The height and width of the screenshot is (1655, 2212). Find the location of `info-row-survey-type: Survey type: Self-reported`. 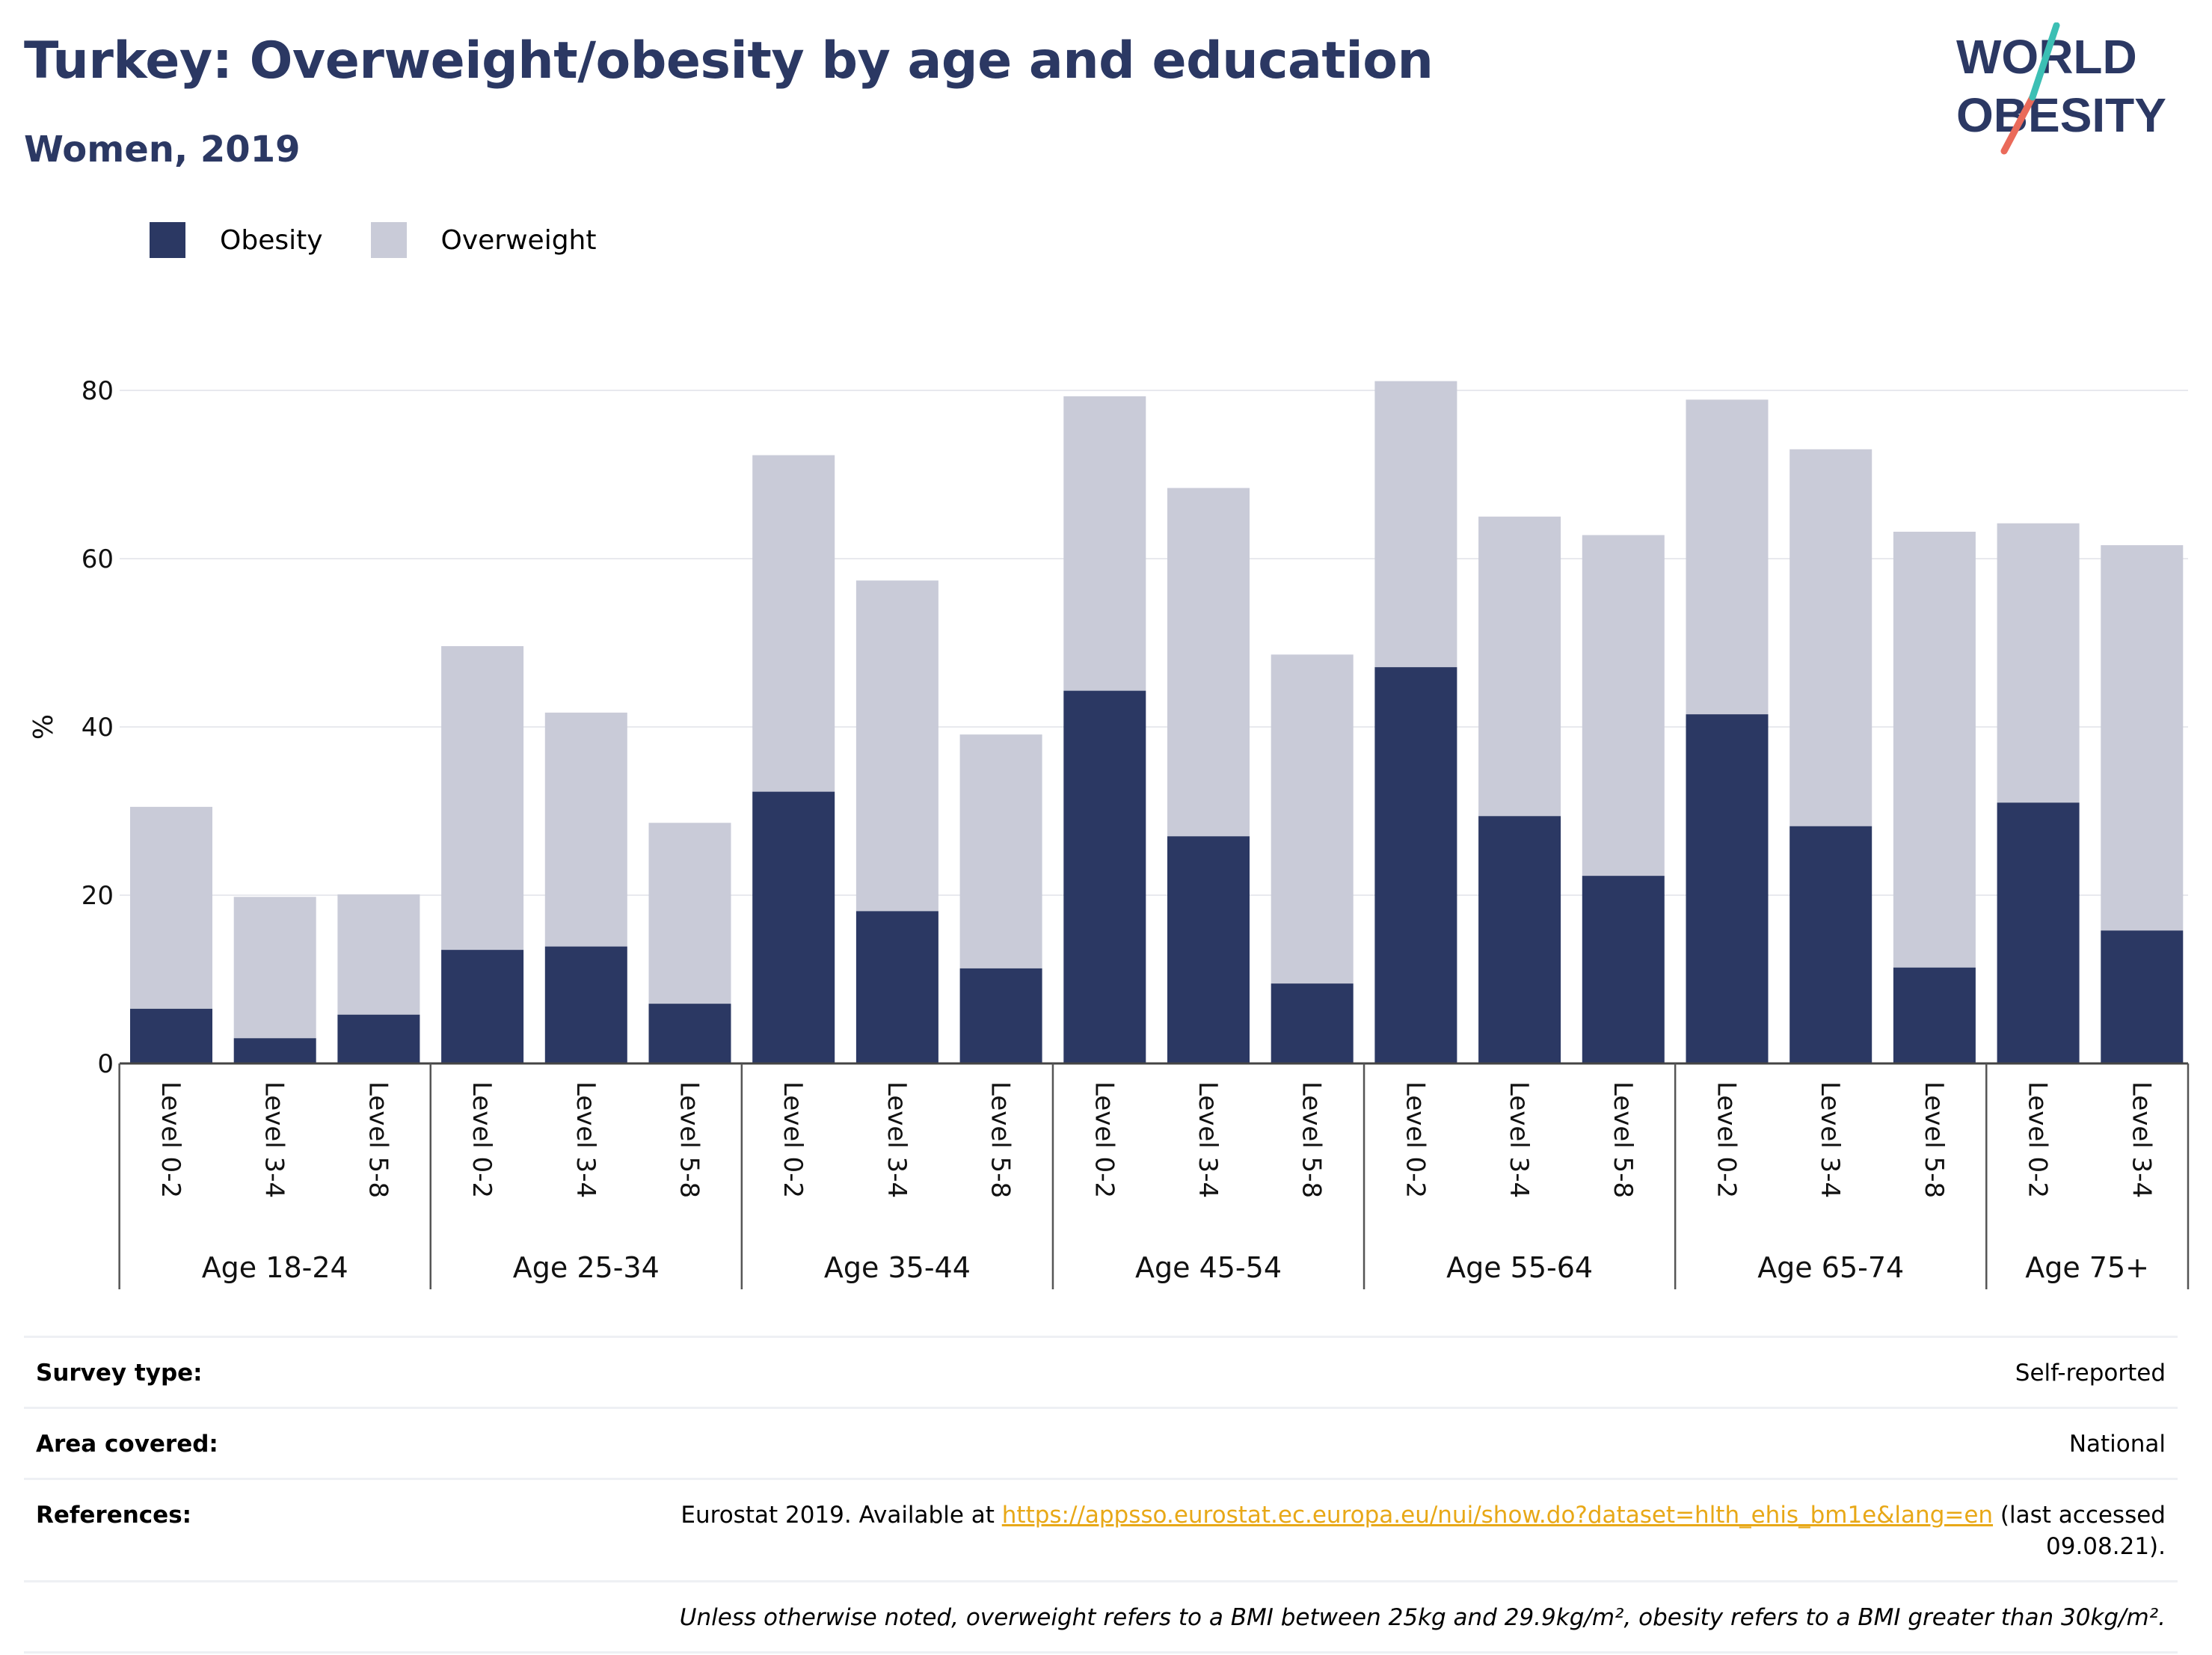

info-row-survey-type: Survey type: Self-reported is located at coordinates (1101, 1373).